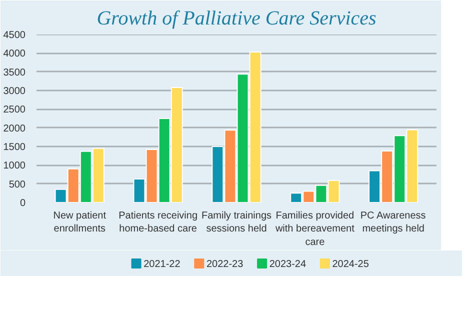 Image resolution: width=468 pixels, height=328 pixels. I want to click on y-tick-label: 4500, so click(14, 35).